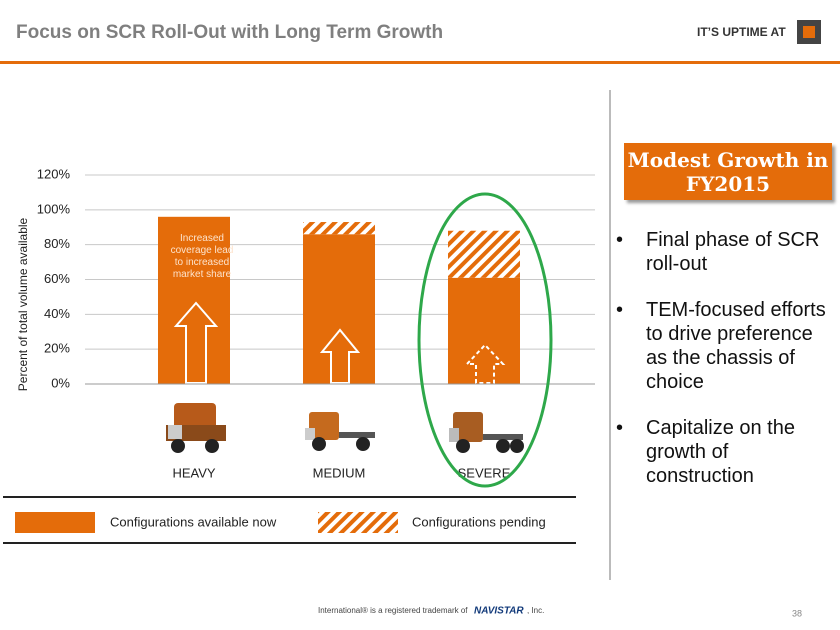 The image size is (840, 630). I want to click on logo-text: IT’S UPTIME AT, so click(741, 32).